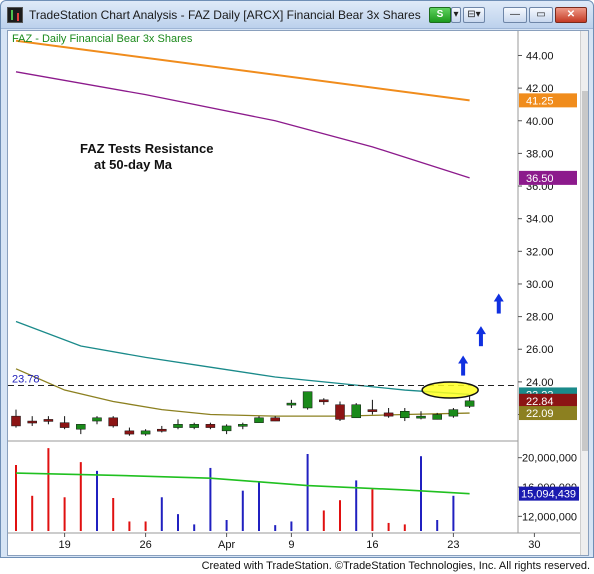  I want to click on annotation-text: at 50-day Ma, so click(133, 164).